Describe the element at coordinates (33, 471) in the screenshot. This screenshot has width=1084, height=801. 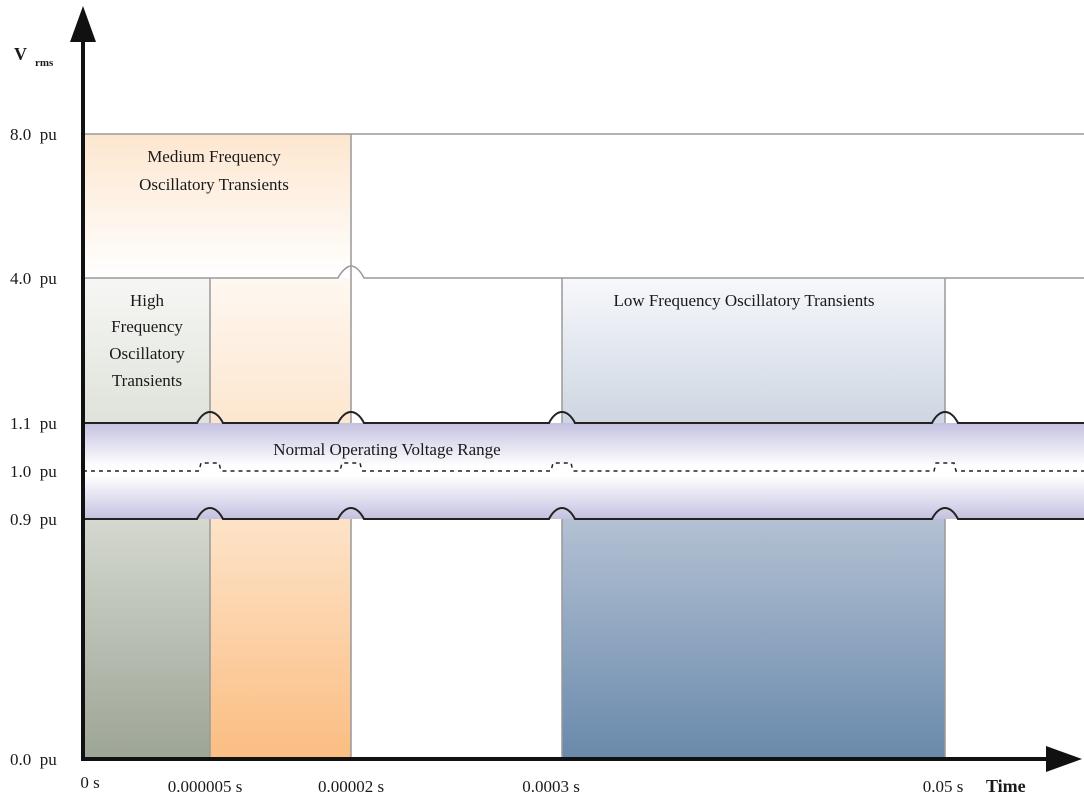
I see `y-tick-label: 1.0 pu` at that location.